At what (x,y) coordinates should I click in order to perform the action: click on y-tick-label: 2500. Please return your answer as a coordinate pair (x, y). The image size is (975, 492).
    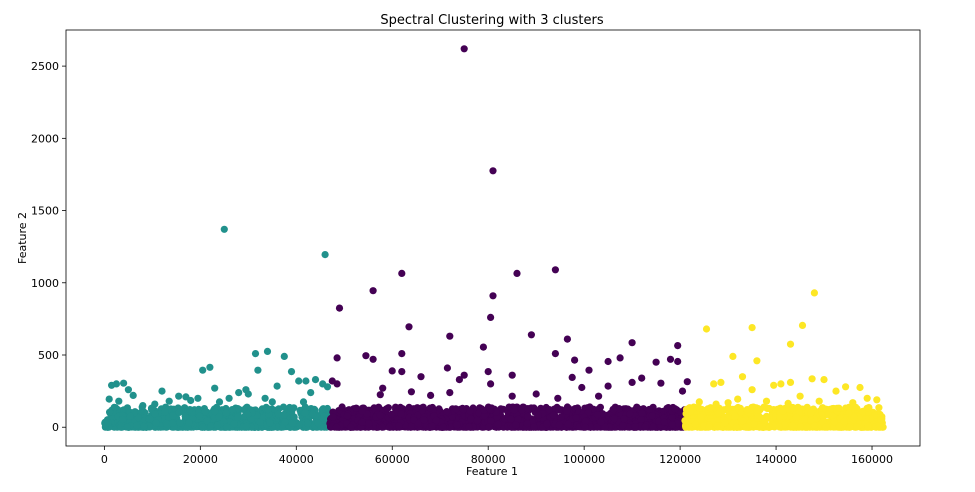
    Looking at the image, I should click on (45, 66).